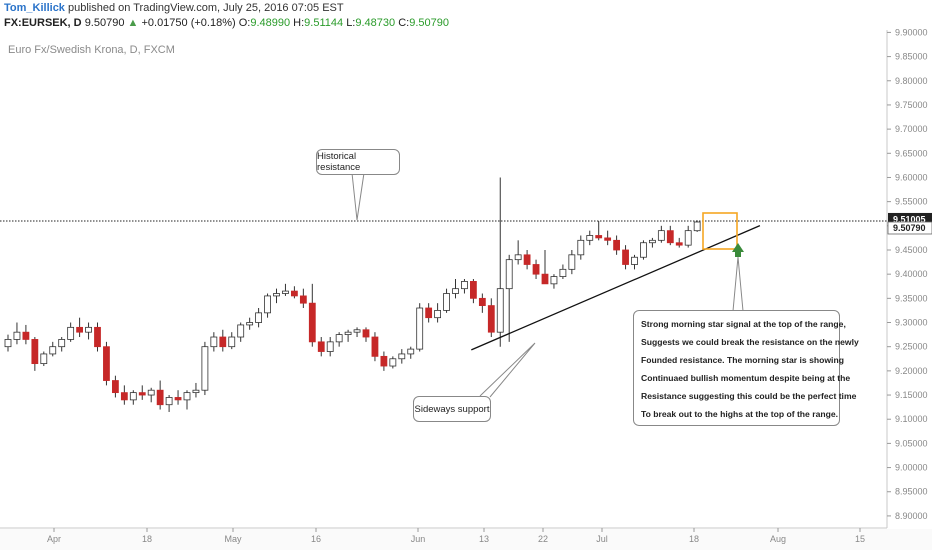  I want to click on symbol-label: FX:EURSEK, D, so click(43, 23).